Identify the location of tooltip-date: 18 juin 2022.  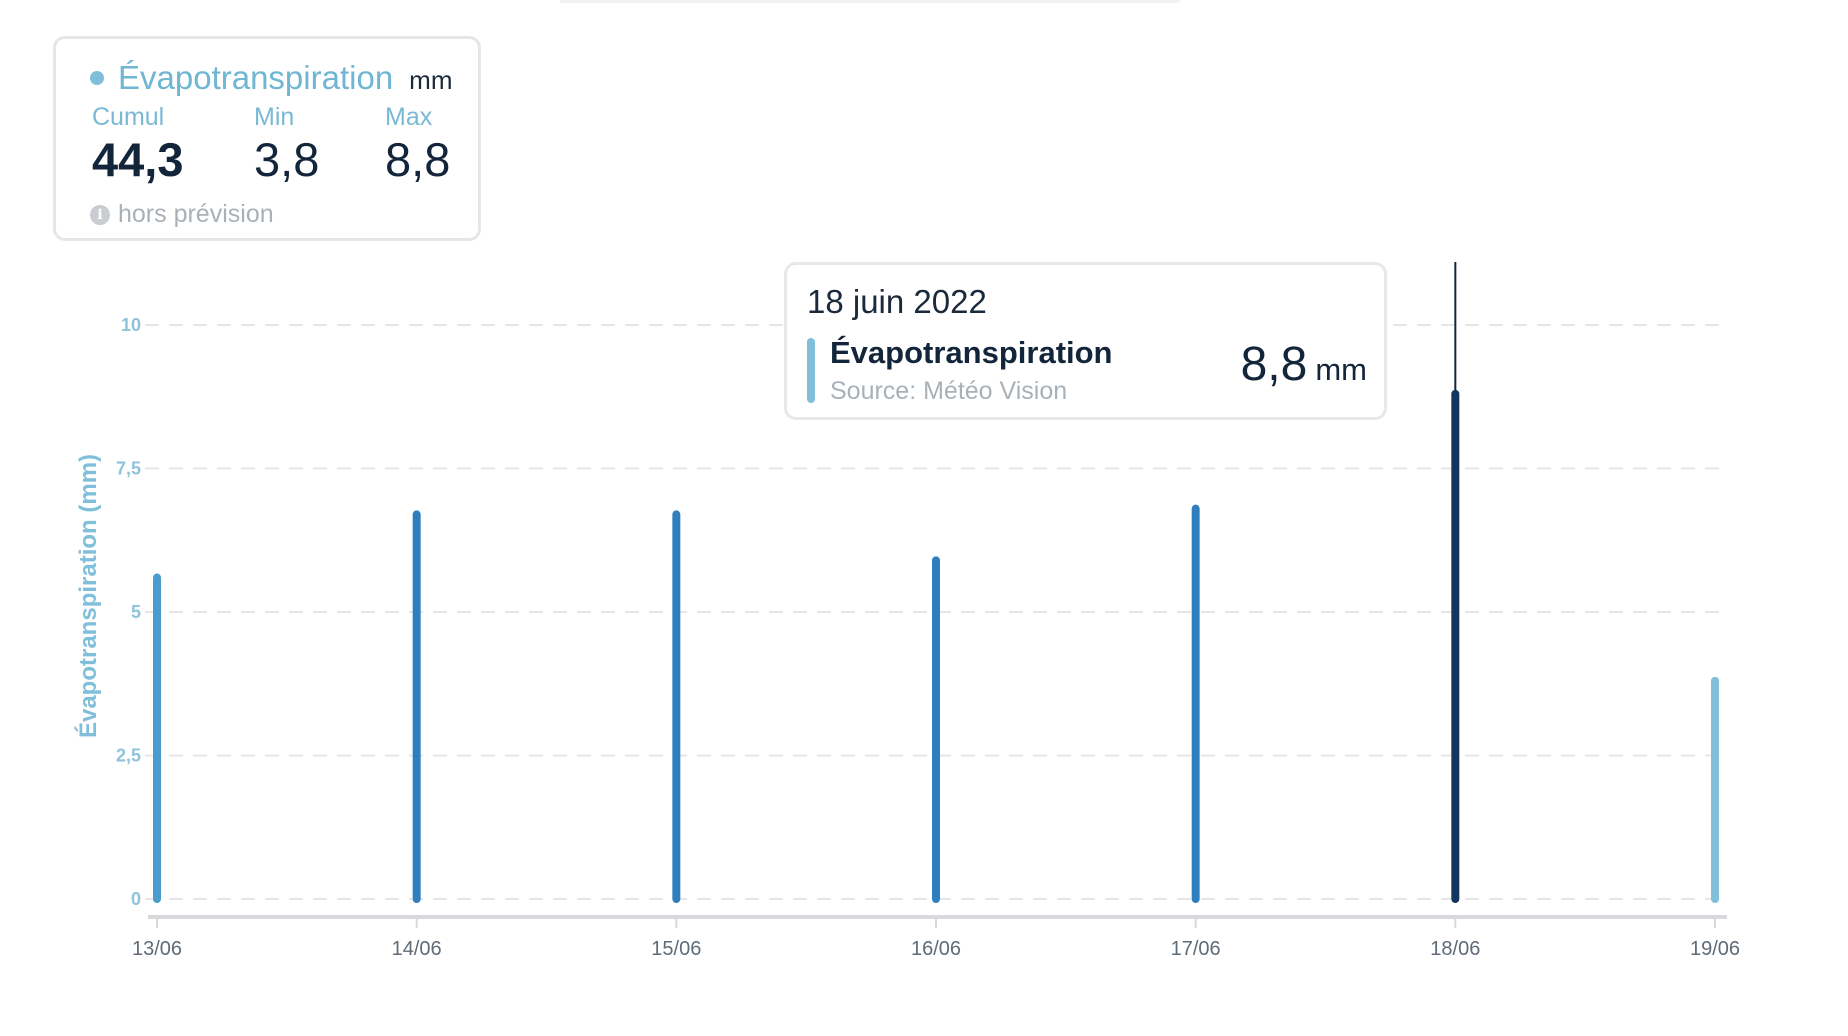
(897, 301).